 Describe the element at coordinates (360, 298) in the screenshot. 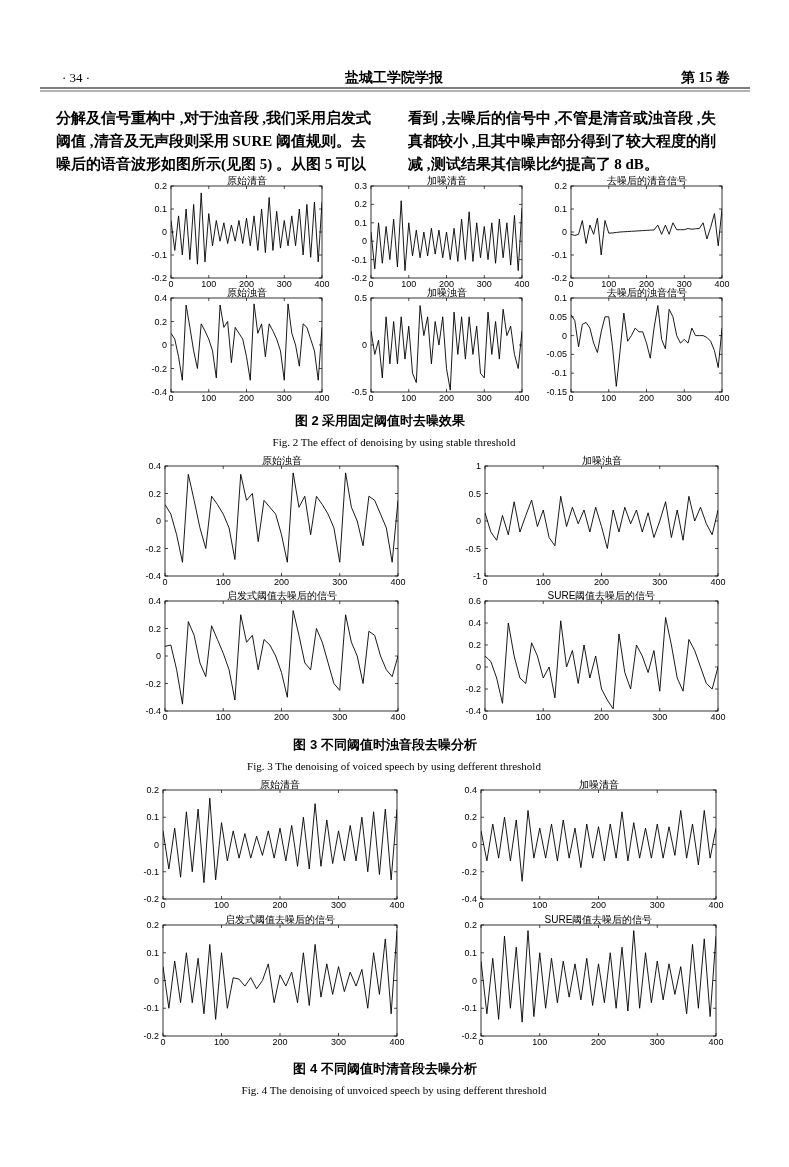

I see `y-tick-label: 0.5` at that location.